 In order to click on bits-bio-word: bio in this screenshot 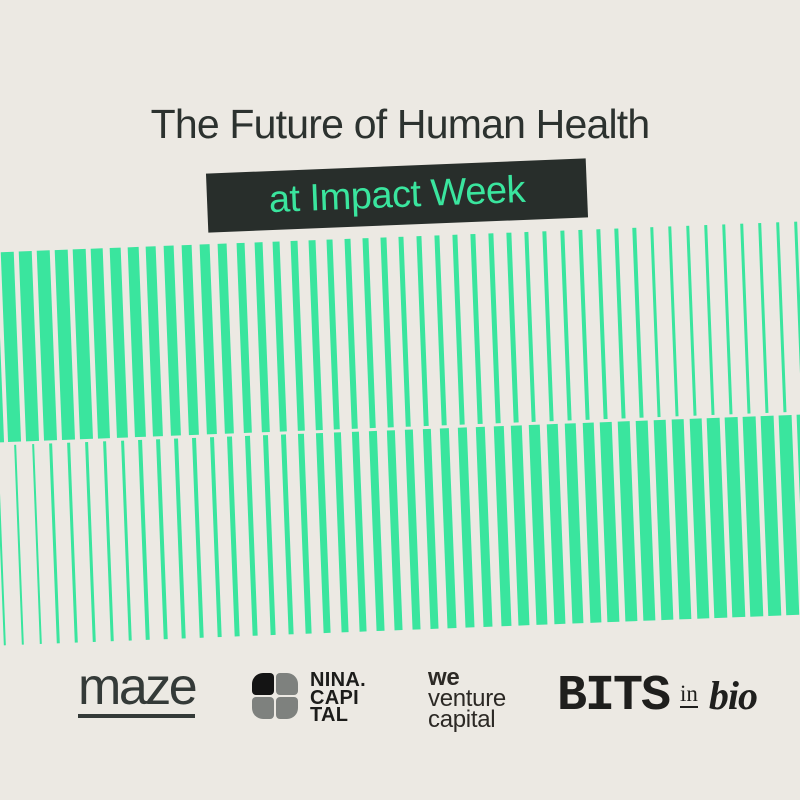, I will do `click(733, 695)`.